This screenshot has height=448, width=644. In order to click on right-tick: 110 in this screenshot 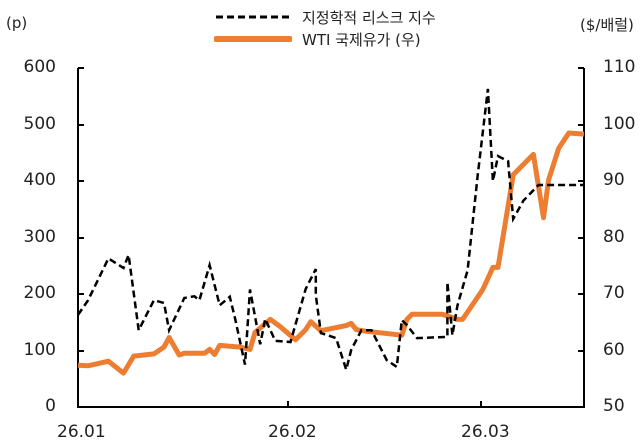, I will do `click(619, 67)`.